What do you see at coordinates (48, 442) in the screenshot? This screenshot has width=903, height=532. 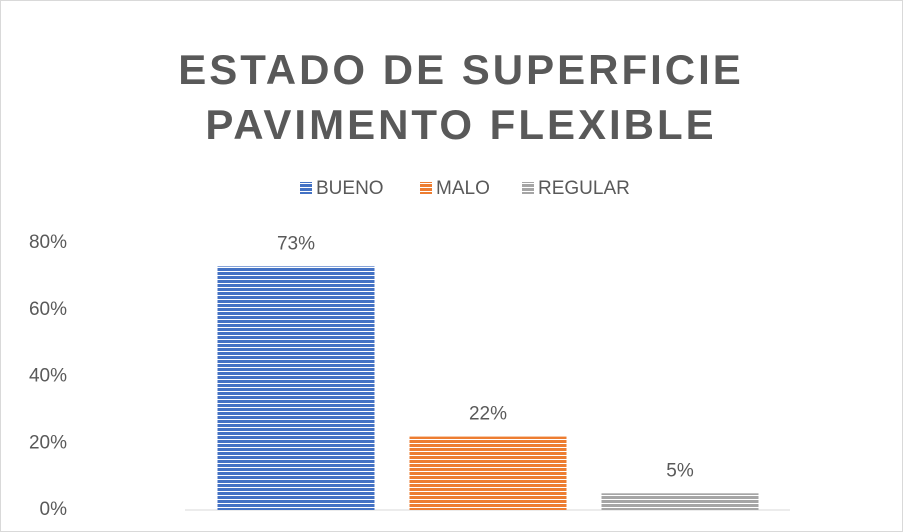 I see `y-tick-label: 20%` at bounding box center [48, 442].